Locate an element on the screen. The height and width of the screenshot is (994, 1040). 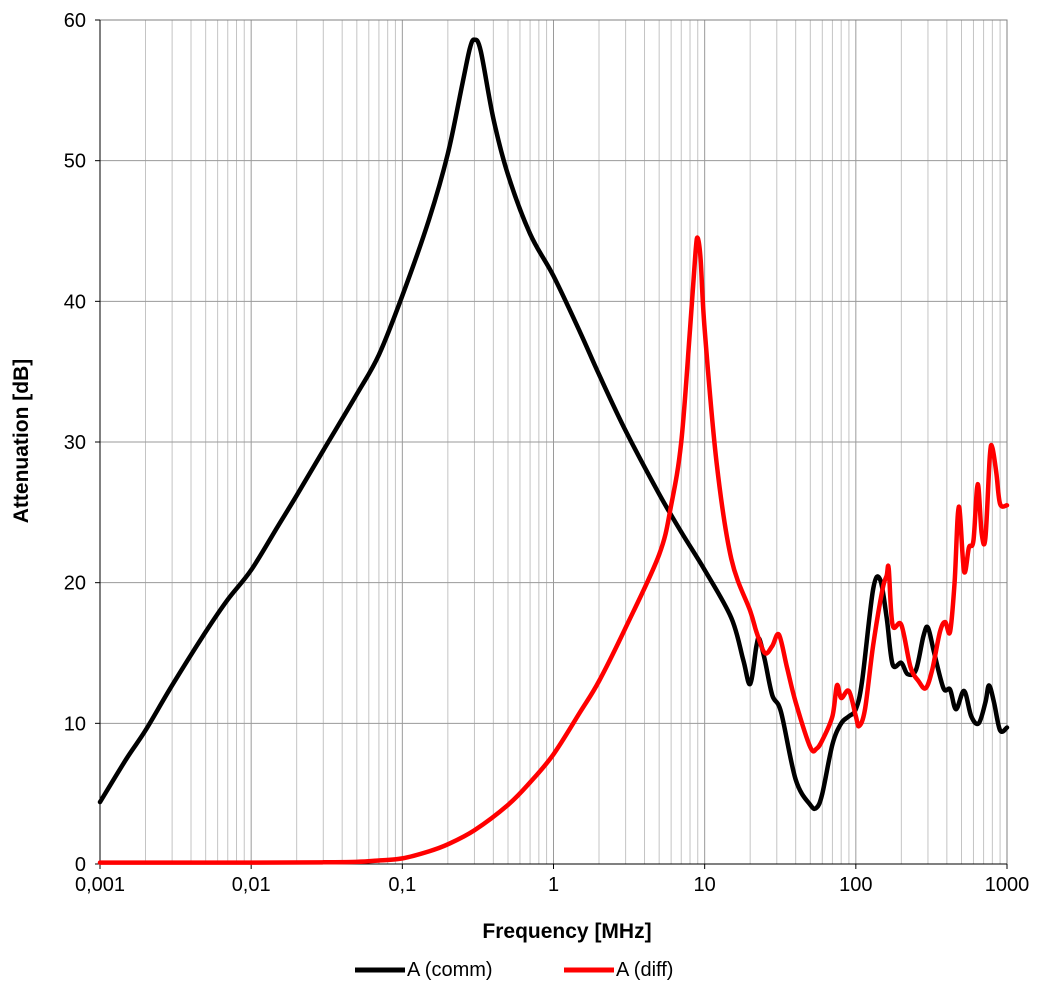
y-tick-label: 60 is located at coordinates (75, 21).